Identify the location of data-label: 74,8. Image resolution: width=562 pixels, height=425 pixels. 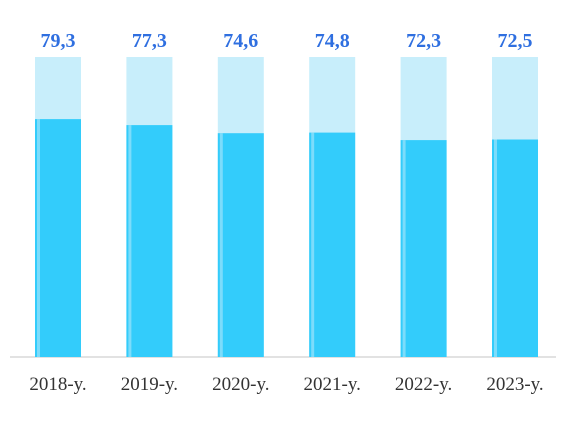
(332, 41).